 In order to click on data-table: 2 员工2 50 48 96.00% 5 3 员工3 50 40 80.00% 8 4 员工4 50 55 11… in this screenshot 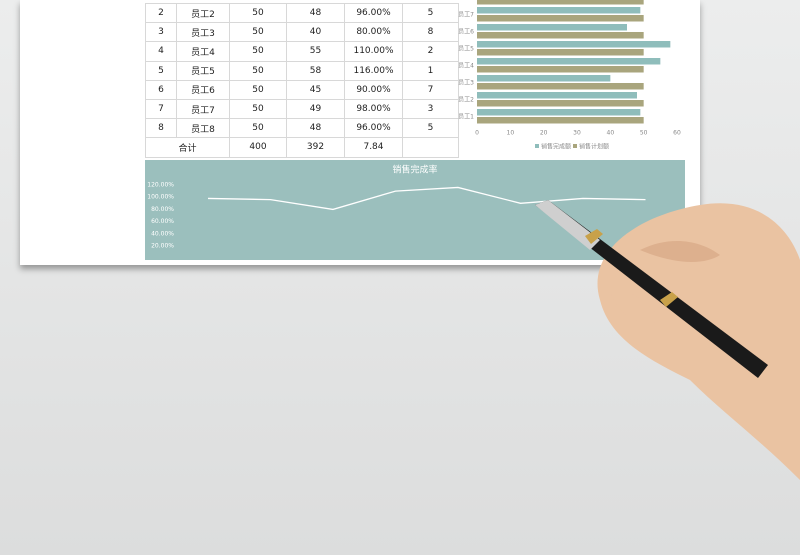, I will do `click(302, 80)`.